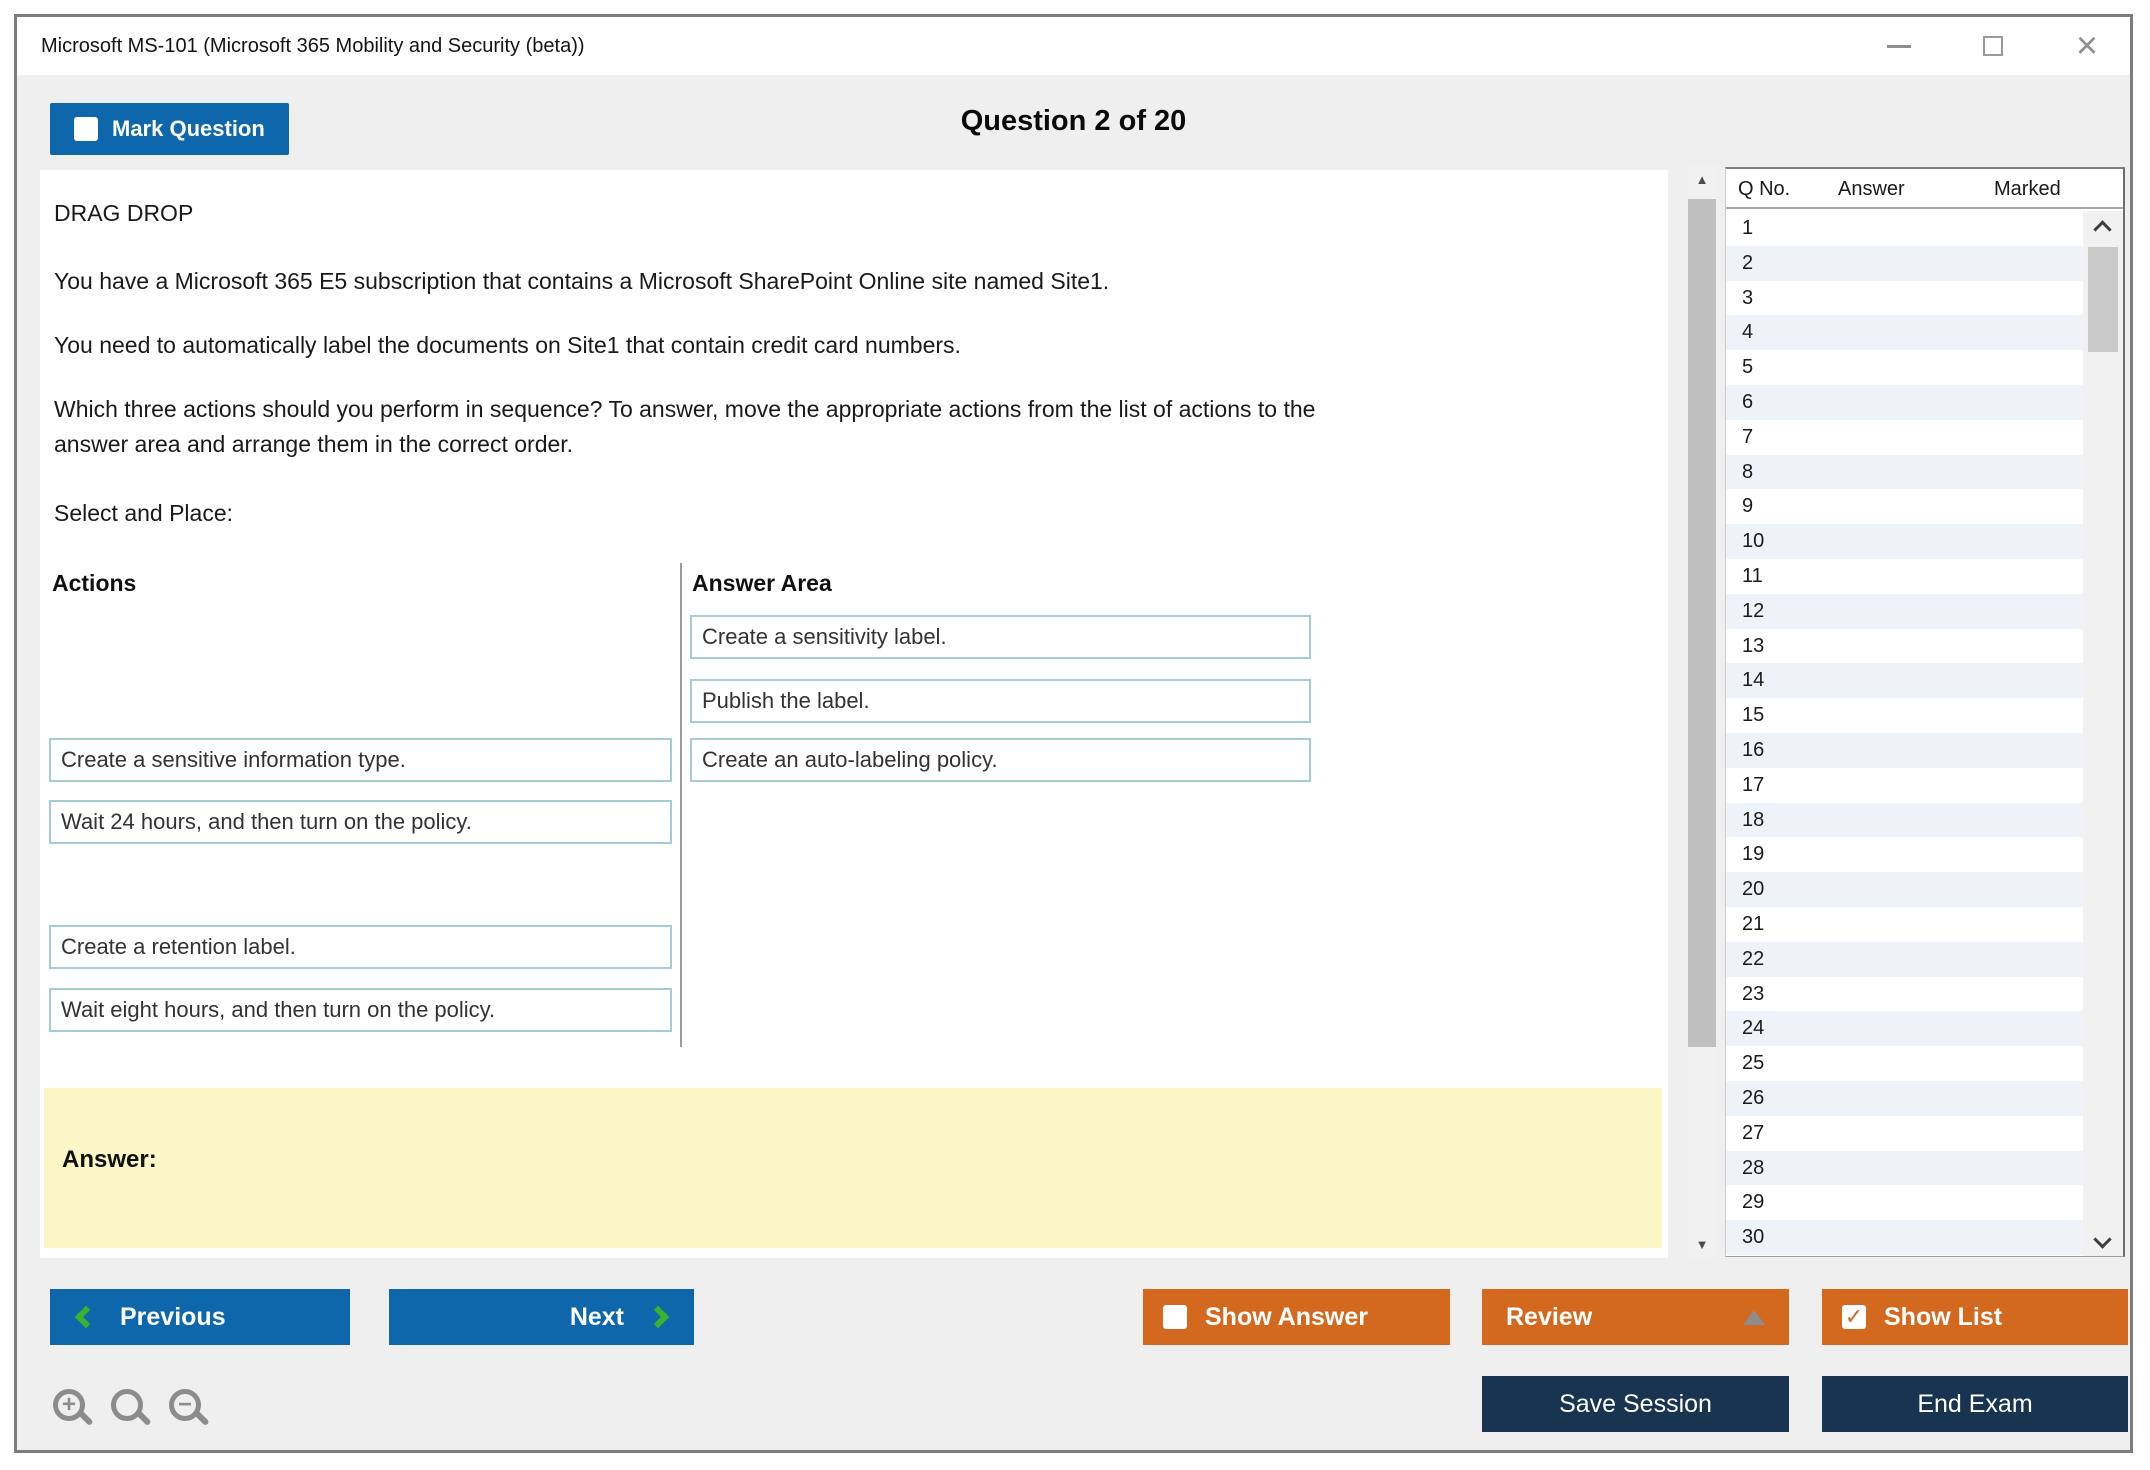  I want to click on question-list-row: 23, so click(1753, 993).